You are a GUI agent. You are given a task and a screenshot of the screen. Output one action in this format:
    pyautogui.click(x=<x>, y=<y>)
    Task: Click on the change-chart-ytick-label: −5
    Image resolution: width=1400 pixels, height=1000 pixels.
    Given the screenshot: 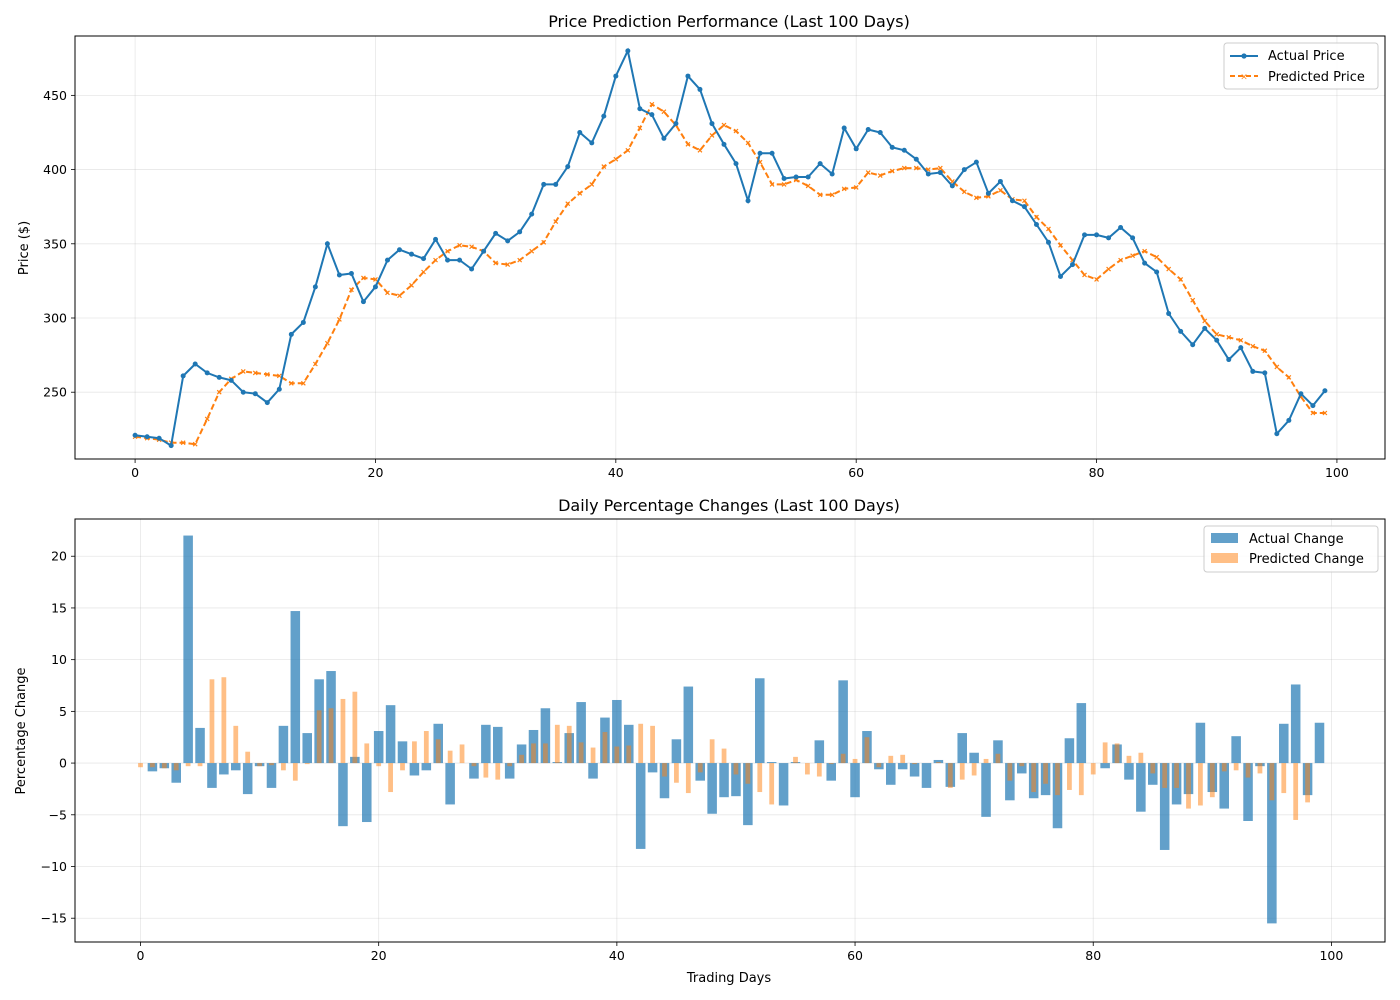 What is the action you would take?
    pyautogui.click(x=58, y=814)
    